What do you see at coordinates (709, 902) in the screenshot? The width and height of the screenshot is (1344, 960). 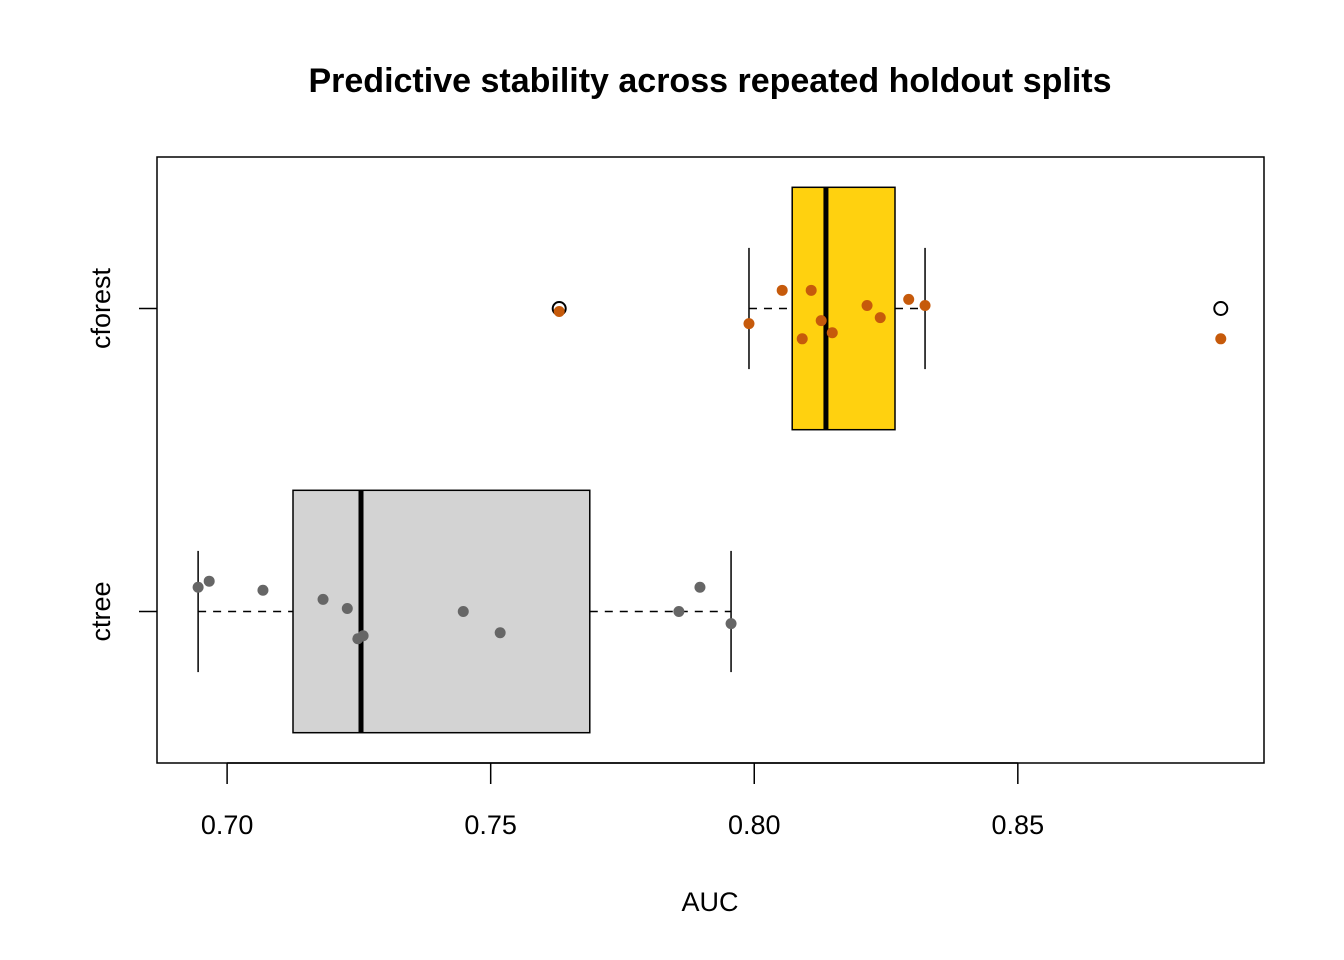 I see `x-axis-label: AUC` at bounding box center [709, 902].